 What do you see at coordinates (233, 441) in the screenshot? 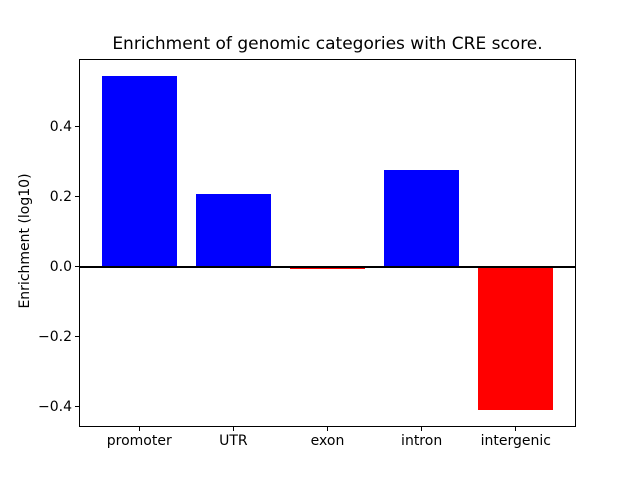
I see `x-tick-label: UTR` at bounding box center [233, 441].